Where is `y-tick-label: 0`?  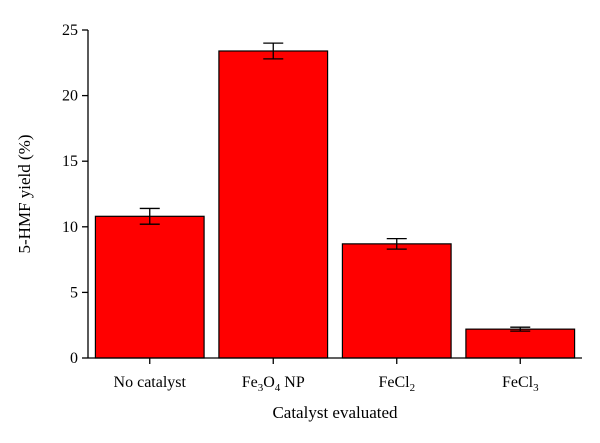 y-tick-label: 0 is located at coordinates (74, 358).